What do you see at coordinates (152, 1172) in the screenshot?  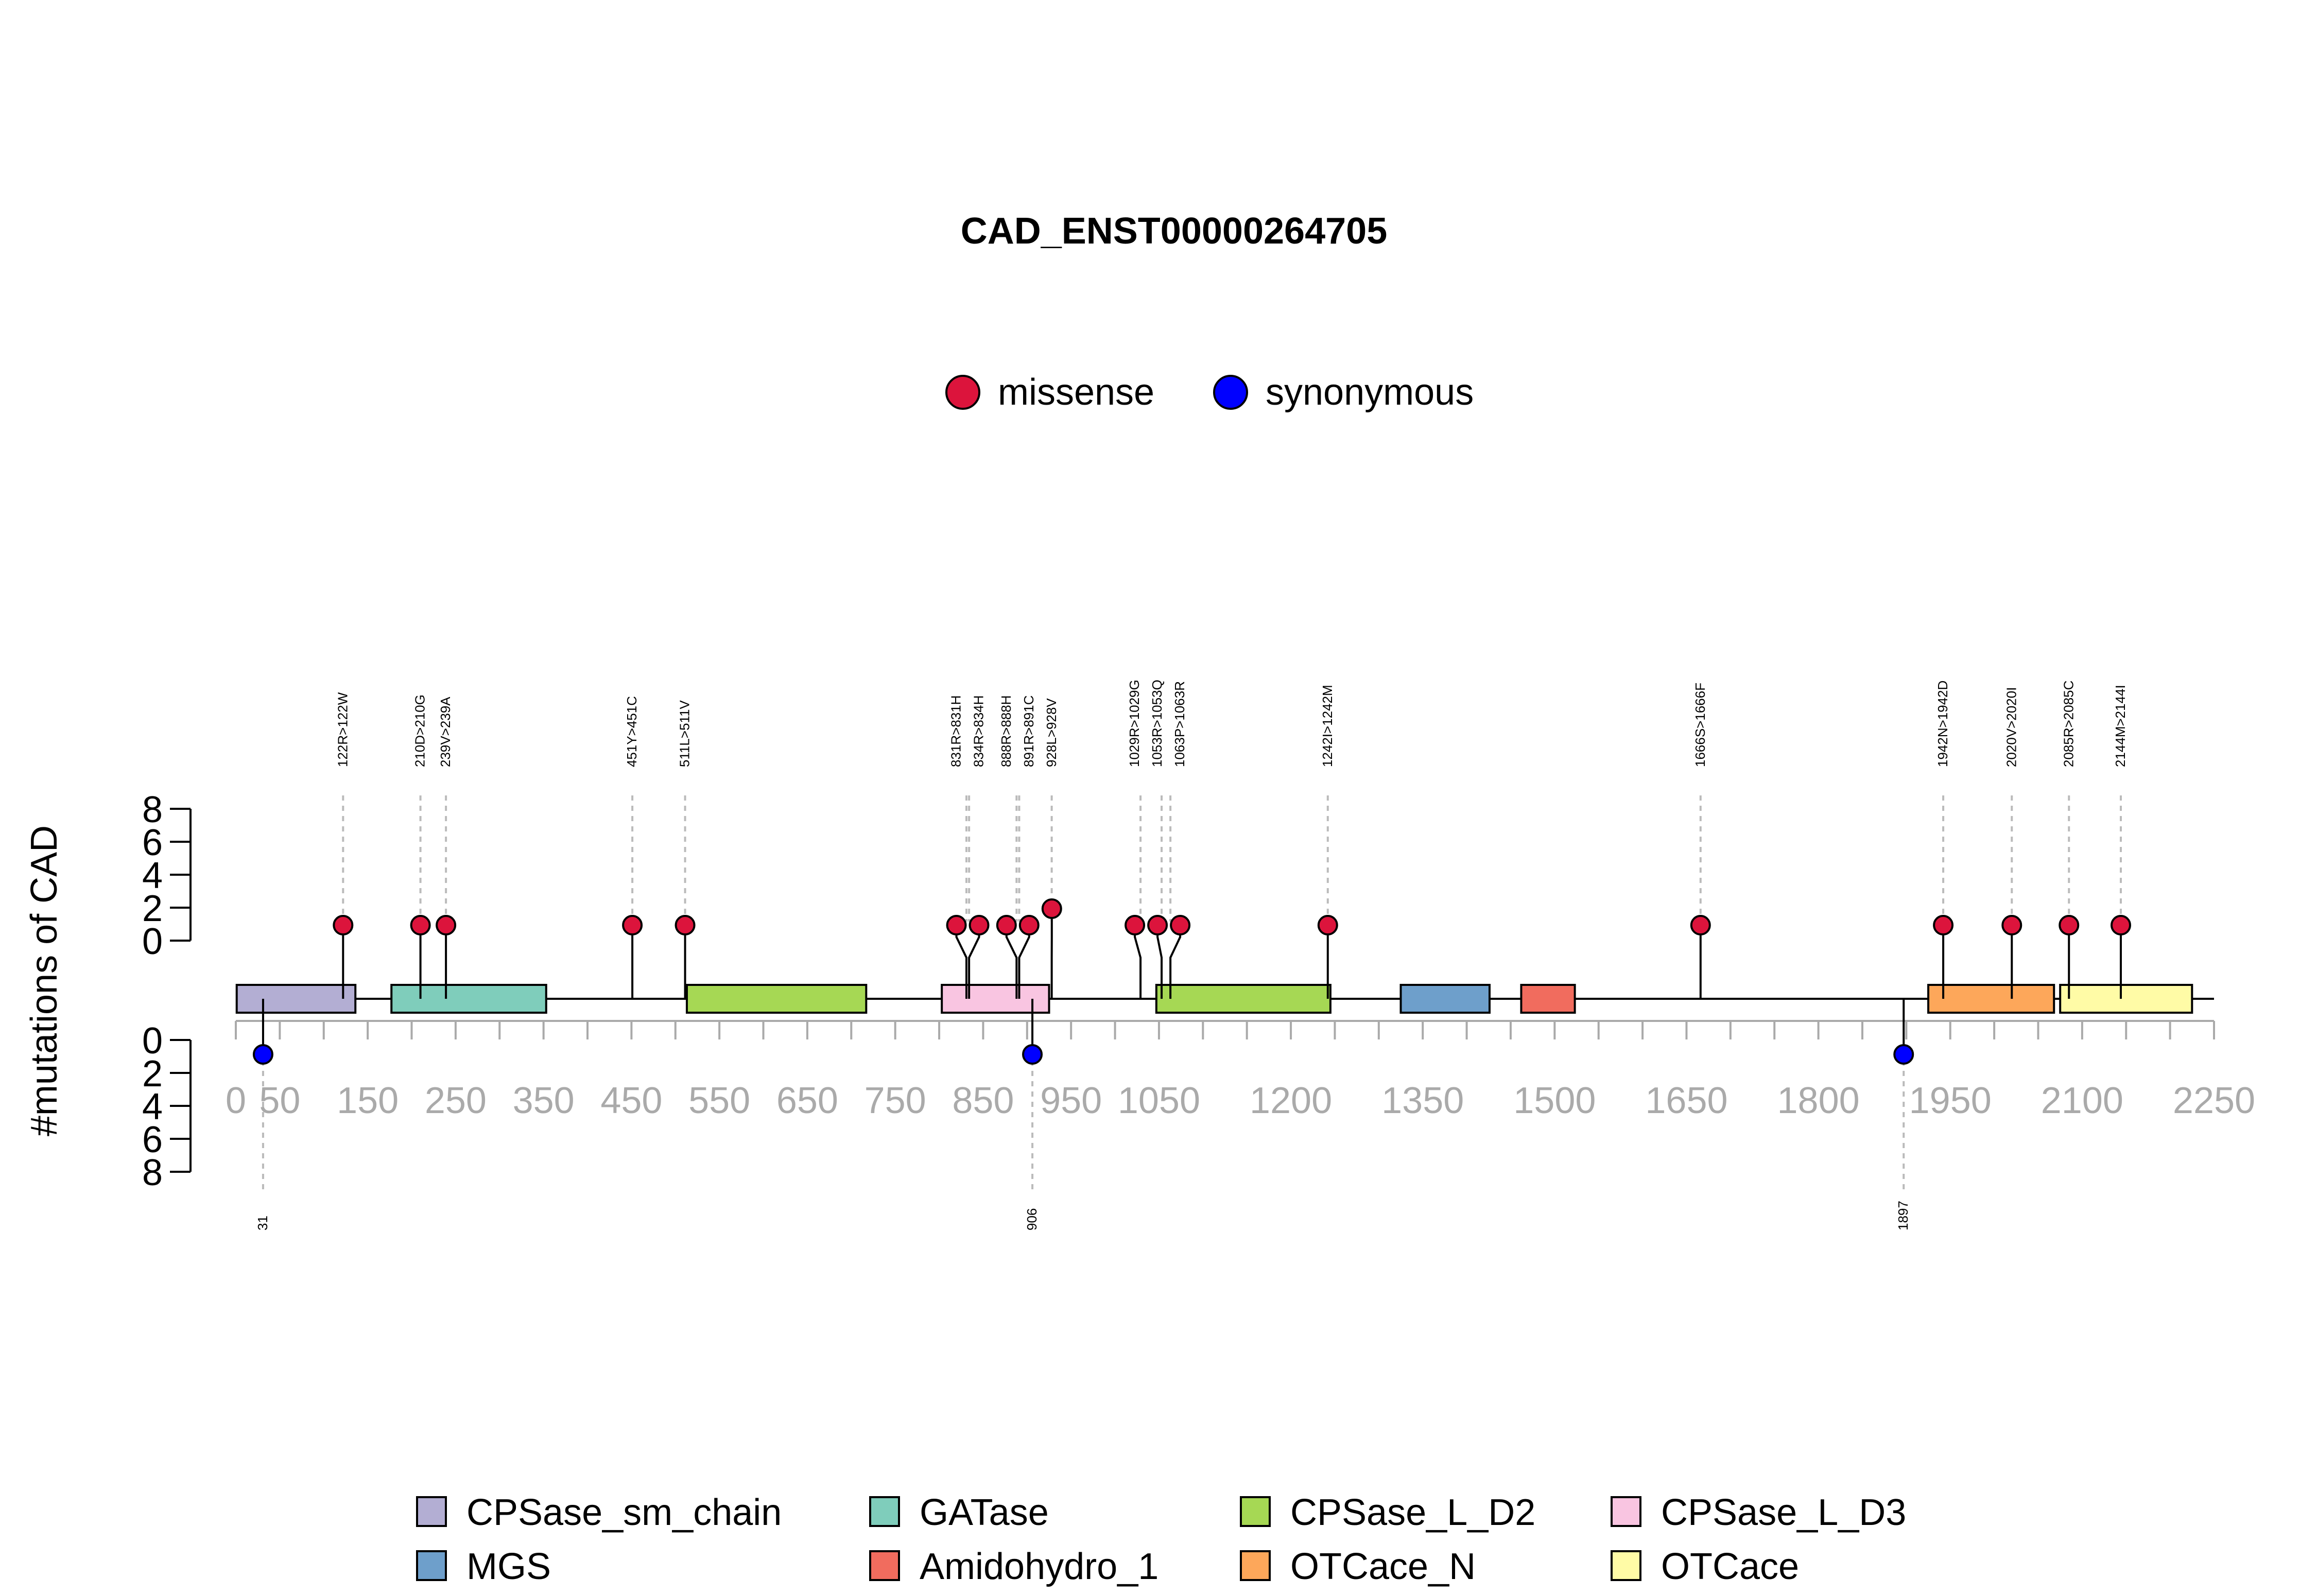 I see `y-tick-label-lower: 8` at bounding box center [152, 1172].